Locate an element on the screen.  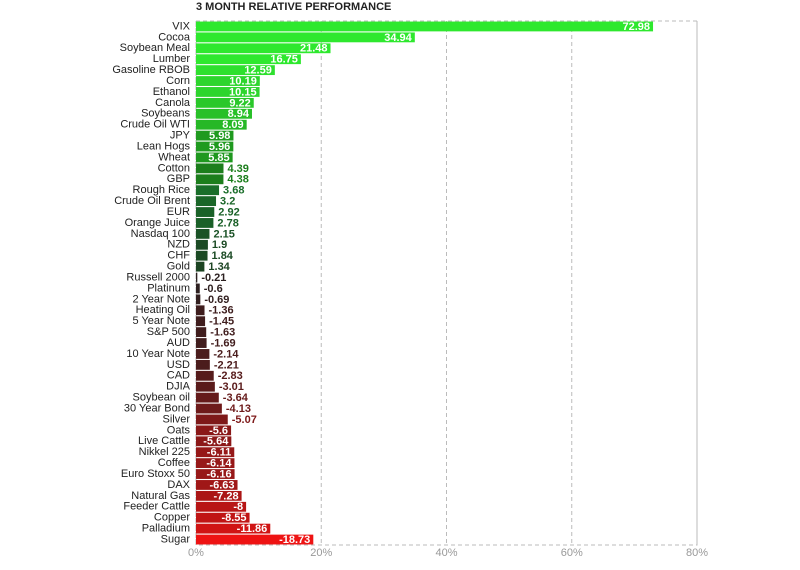
y-tick-label: Russell 2000 is located at coordinates (158, 277).